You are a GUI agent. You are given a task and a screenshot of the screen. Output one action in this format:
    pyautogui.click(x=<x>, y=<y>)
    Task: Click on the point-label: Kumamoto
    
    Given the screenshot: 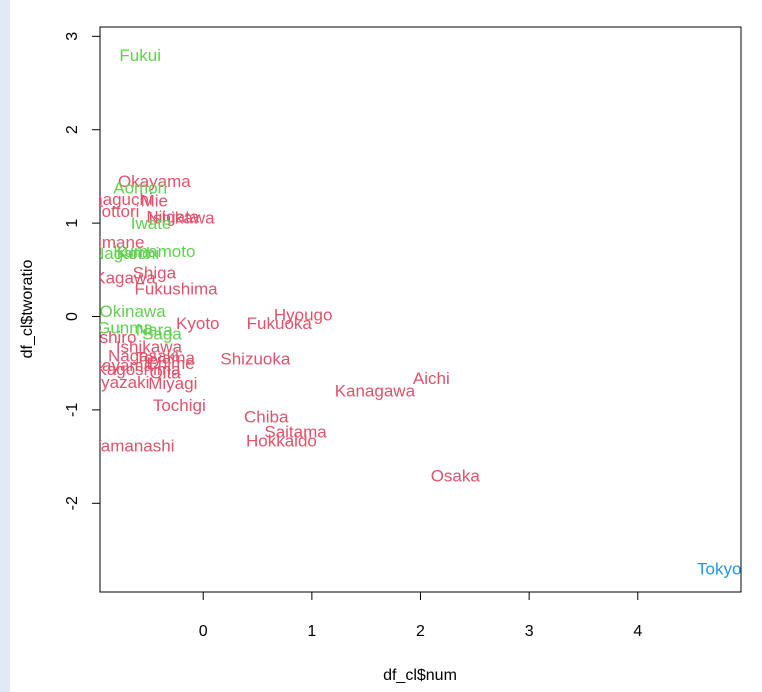 What is the action you would take?
    pyautogui.click(x=154, y=251)
    